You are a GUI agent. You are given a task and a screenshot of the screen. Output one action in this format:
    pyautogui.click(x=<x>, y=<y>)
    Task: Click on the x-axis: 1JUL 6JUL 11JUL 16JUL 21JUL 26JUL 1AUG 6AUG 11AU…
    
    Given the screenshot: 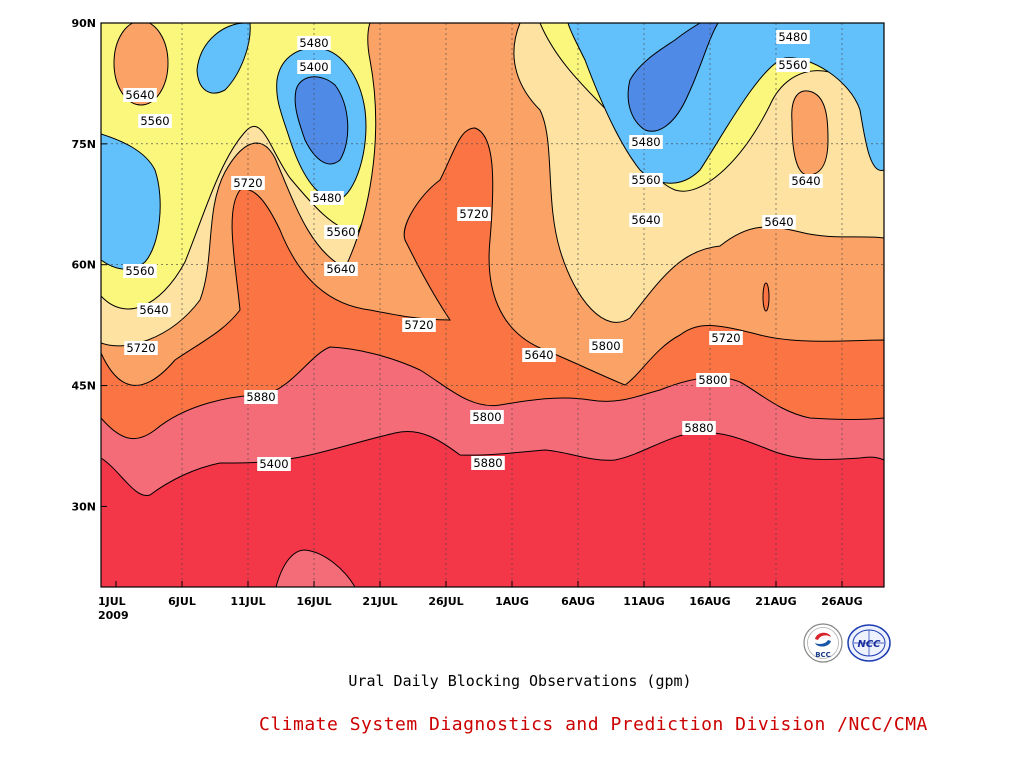 What is the action you would take?
    pyautogui.click(x=480, y=594)
    